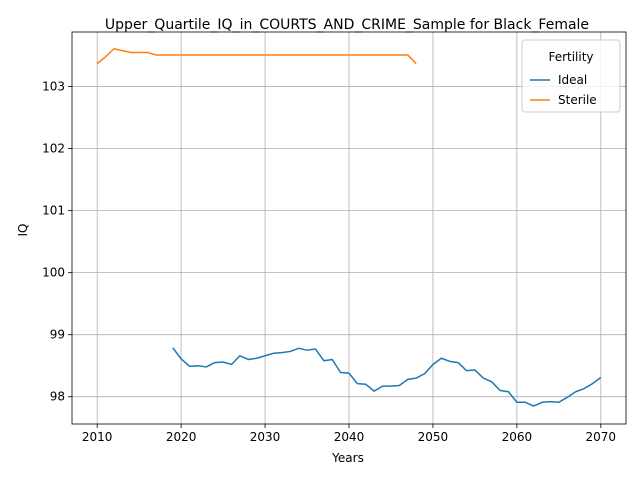 This screenshot has height=480, width=640. Describe the element at coordinates (53, 211) in the screenshot. I see `y-tick-label: 101` at that location.